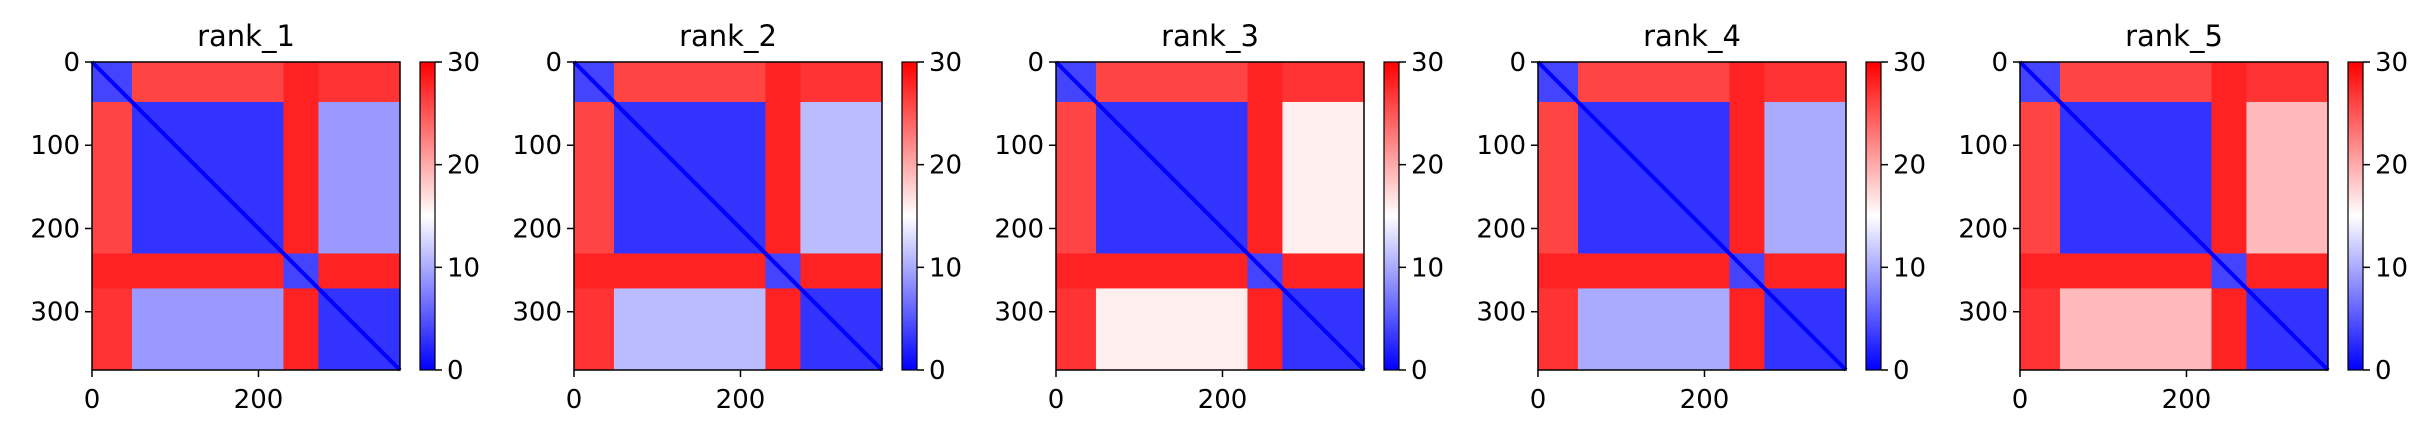 The image size is (2435, 438). Describe the element at coordinates (2174, 36) in the screenshot. I see `panel-title: rank_5` at that location.